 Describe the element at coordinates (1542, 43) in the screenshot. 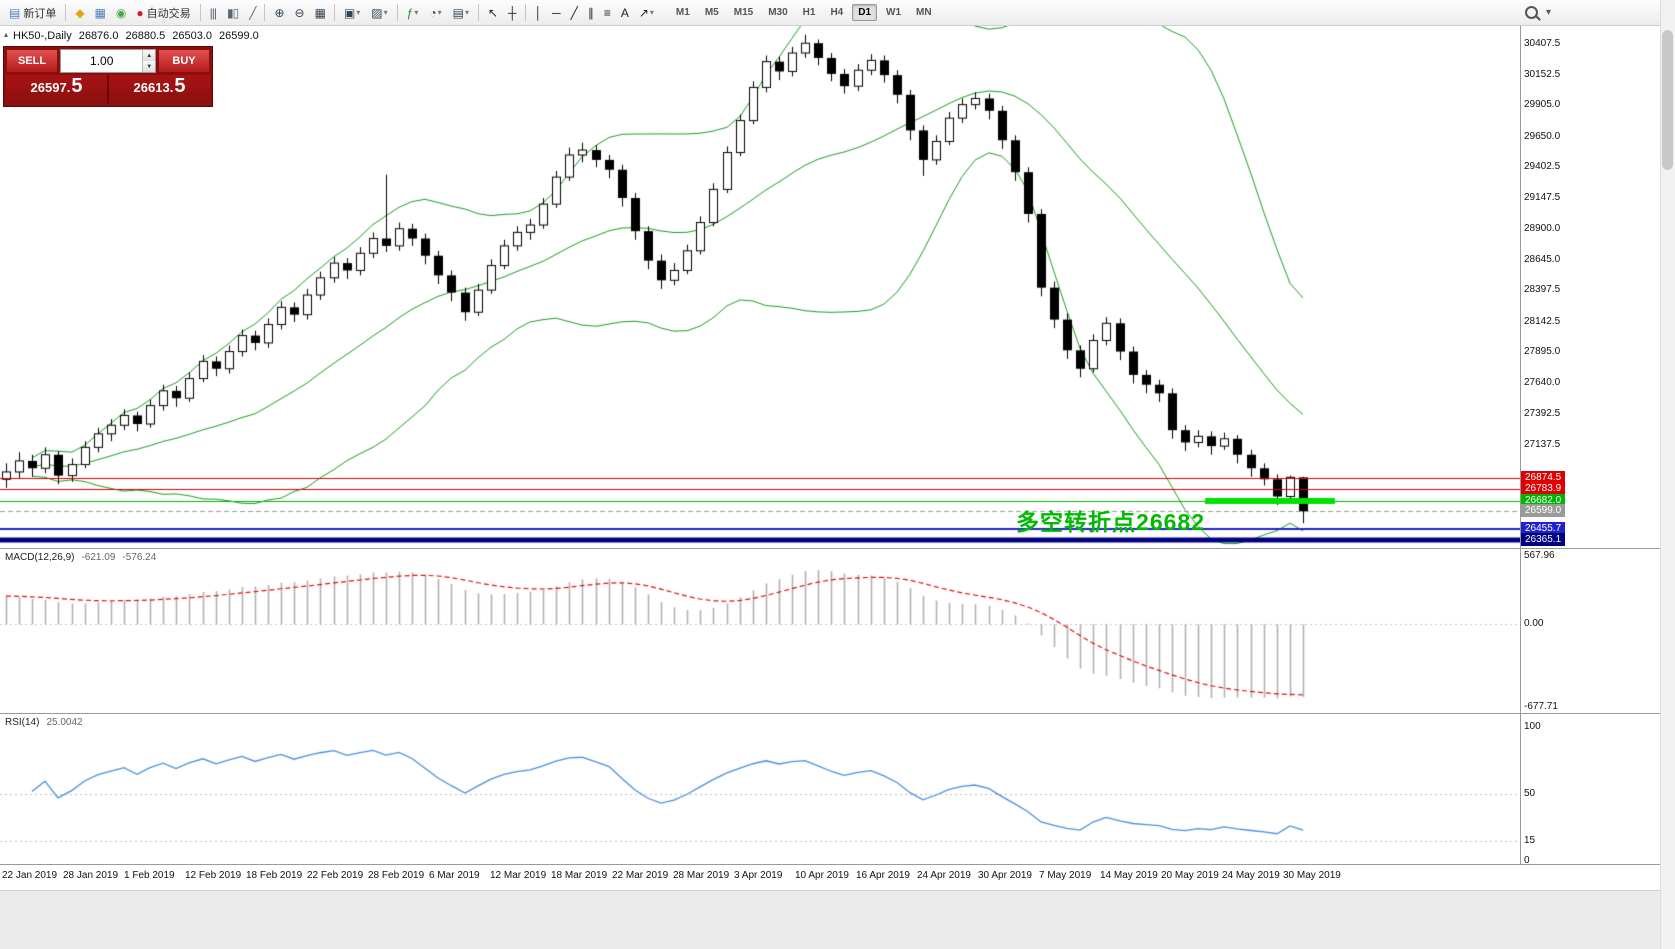

I see `y-axis-label: 30407.5` at that location.